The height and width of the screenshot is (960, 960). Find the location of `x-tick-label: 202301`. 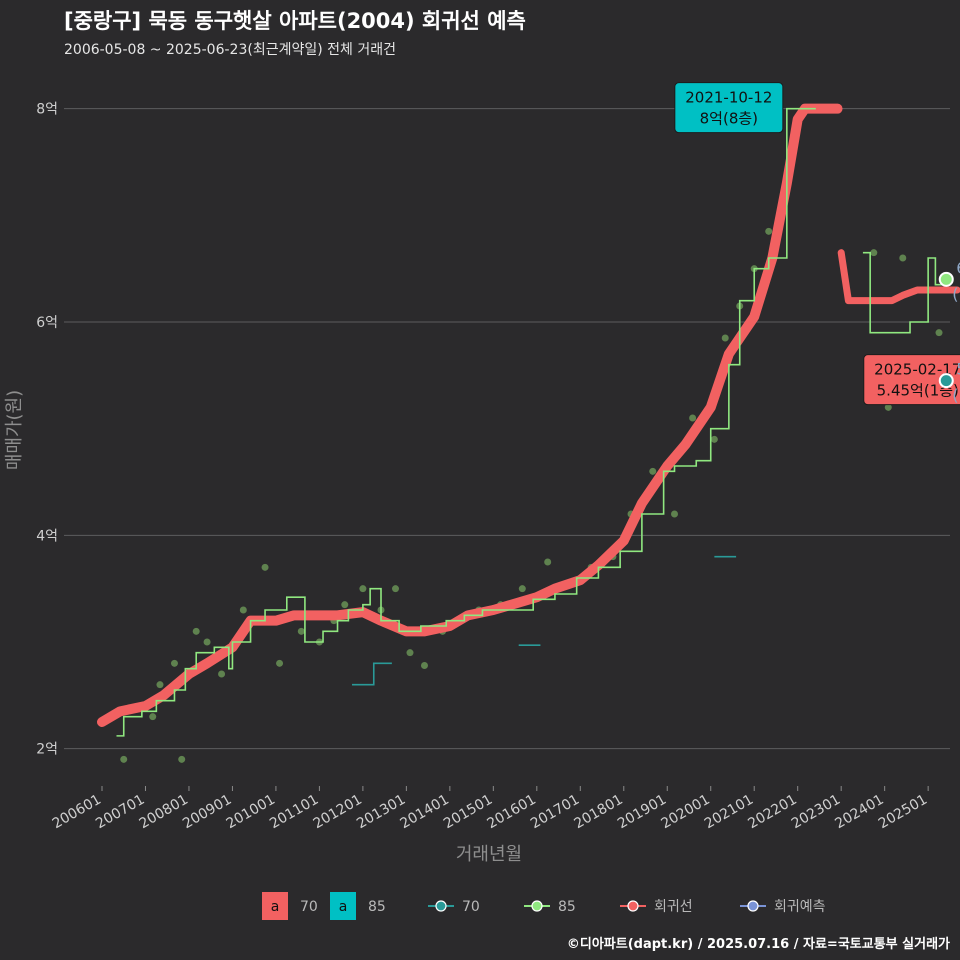

x-tick-label: 202301 is located at coordinates (816, 812).